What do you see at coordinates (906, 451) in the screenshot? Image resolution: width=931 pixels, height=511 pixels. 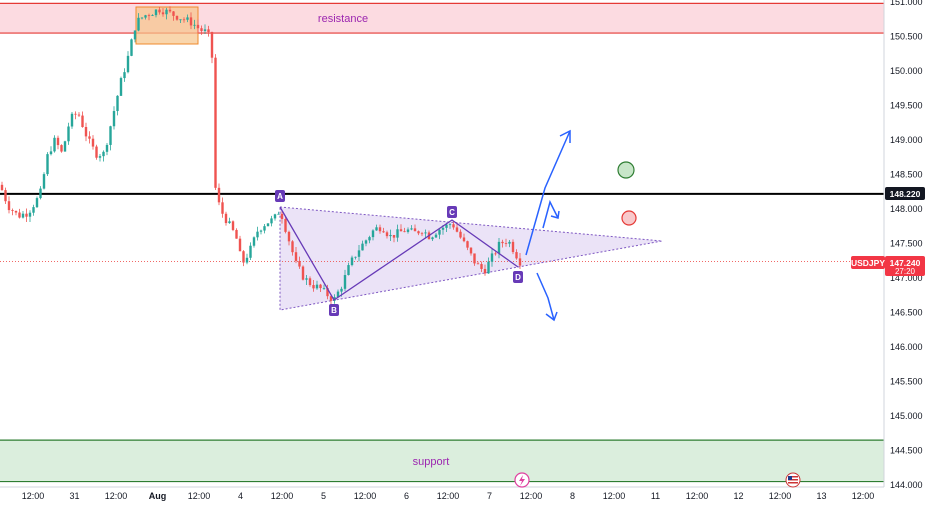 I see `y-tick-label: 144.500` at bounding box center [906, 451].